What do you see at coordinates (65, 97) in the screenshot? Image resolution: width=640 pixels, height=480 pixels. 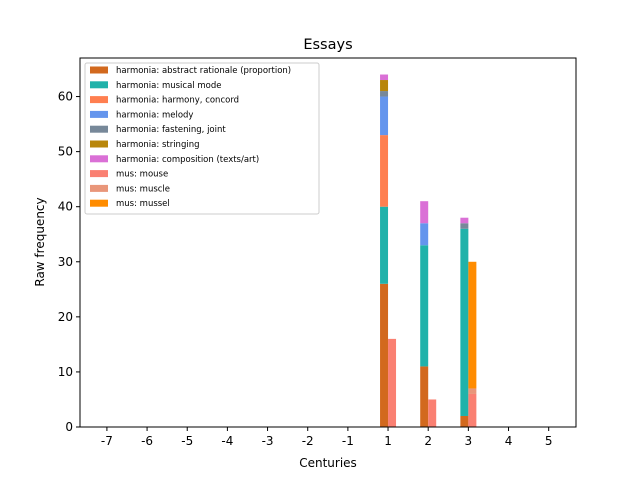 I see `y-tick-label: 60` at bounding box center [65, 97].